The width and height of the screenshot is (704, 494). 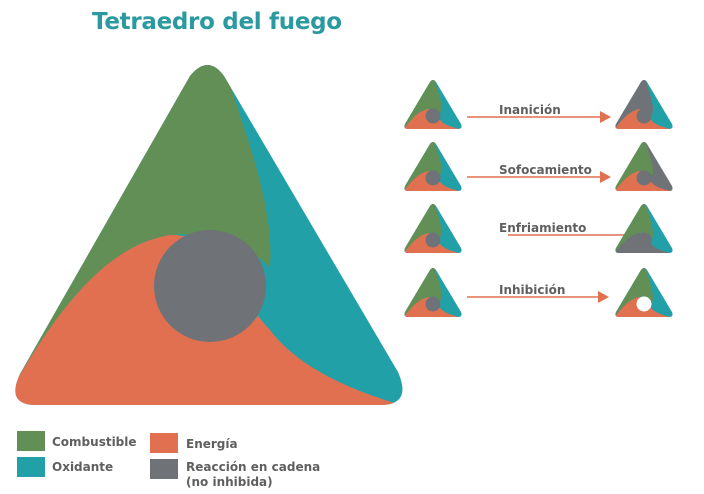 I want to click on legend-swatch-reaccion, so click(x=164, y=469).